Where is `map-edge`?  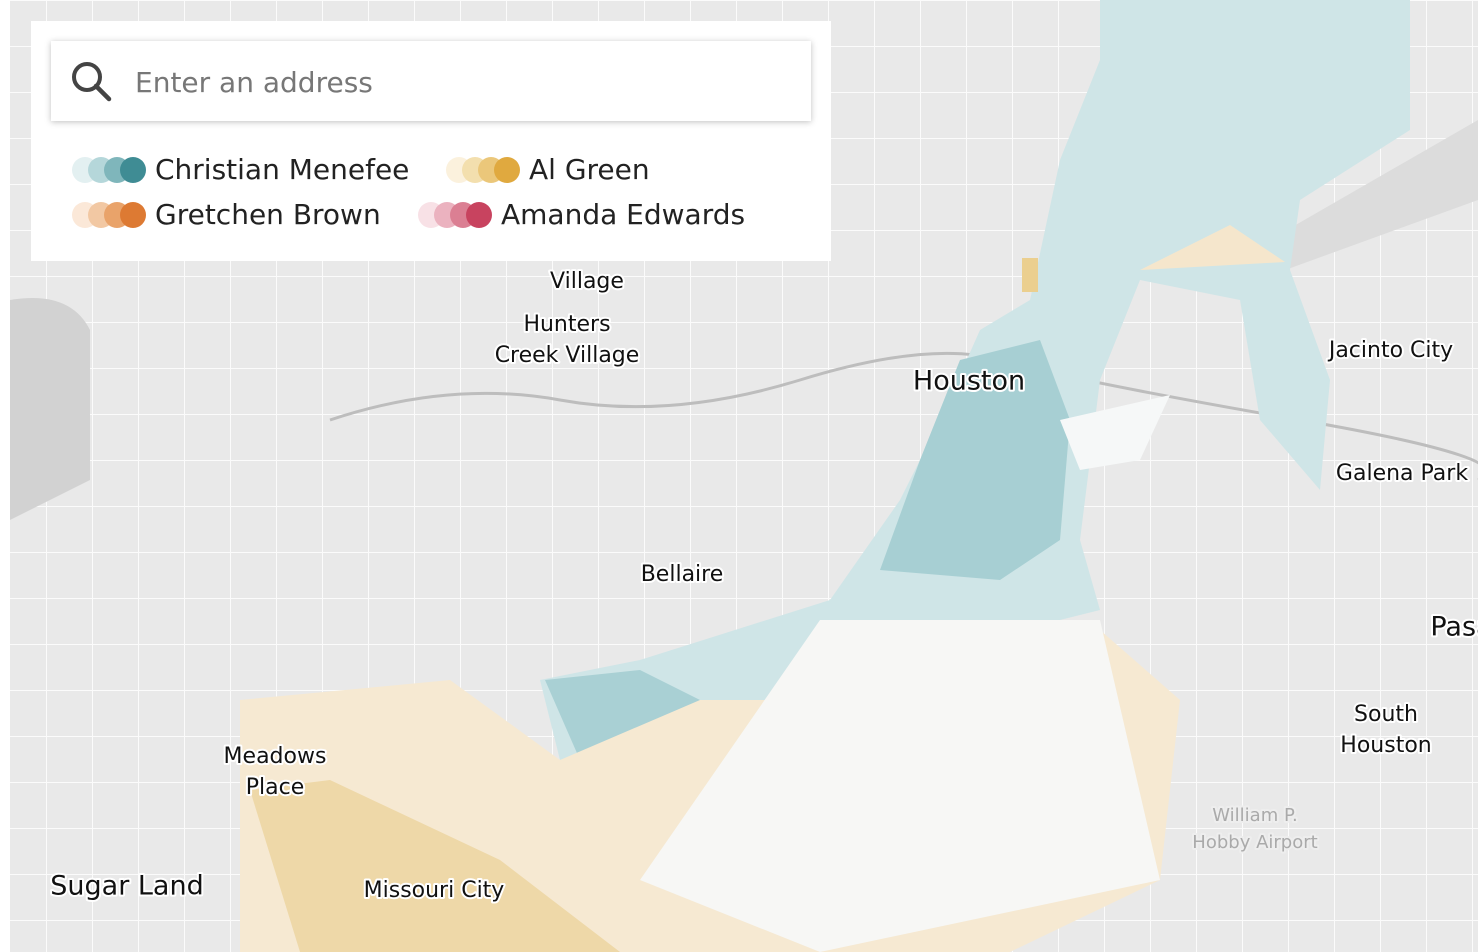
map-edge is located at coordinates (5, 476).